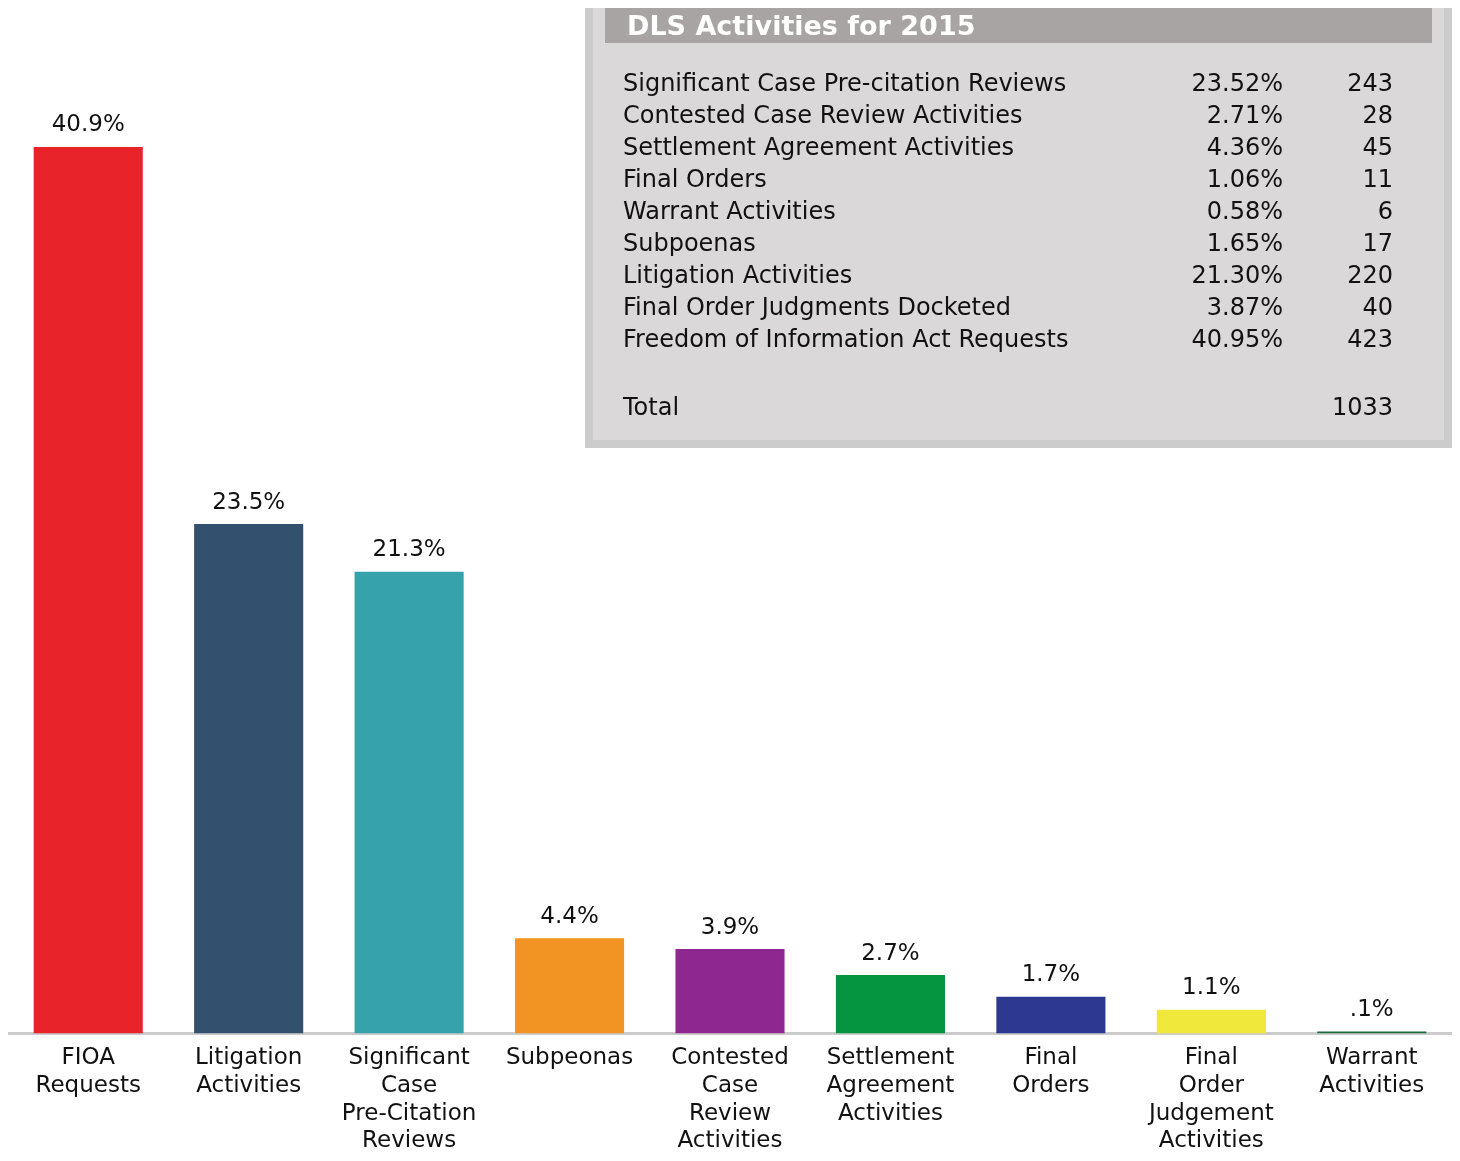  What do you see at coordinates (823, 114) in the screenshot?
I see `category-label: Contested Case Review Activities` at bounding box center [823, 114].